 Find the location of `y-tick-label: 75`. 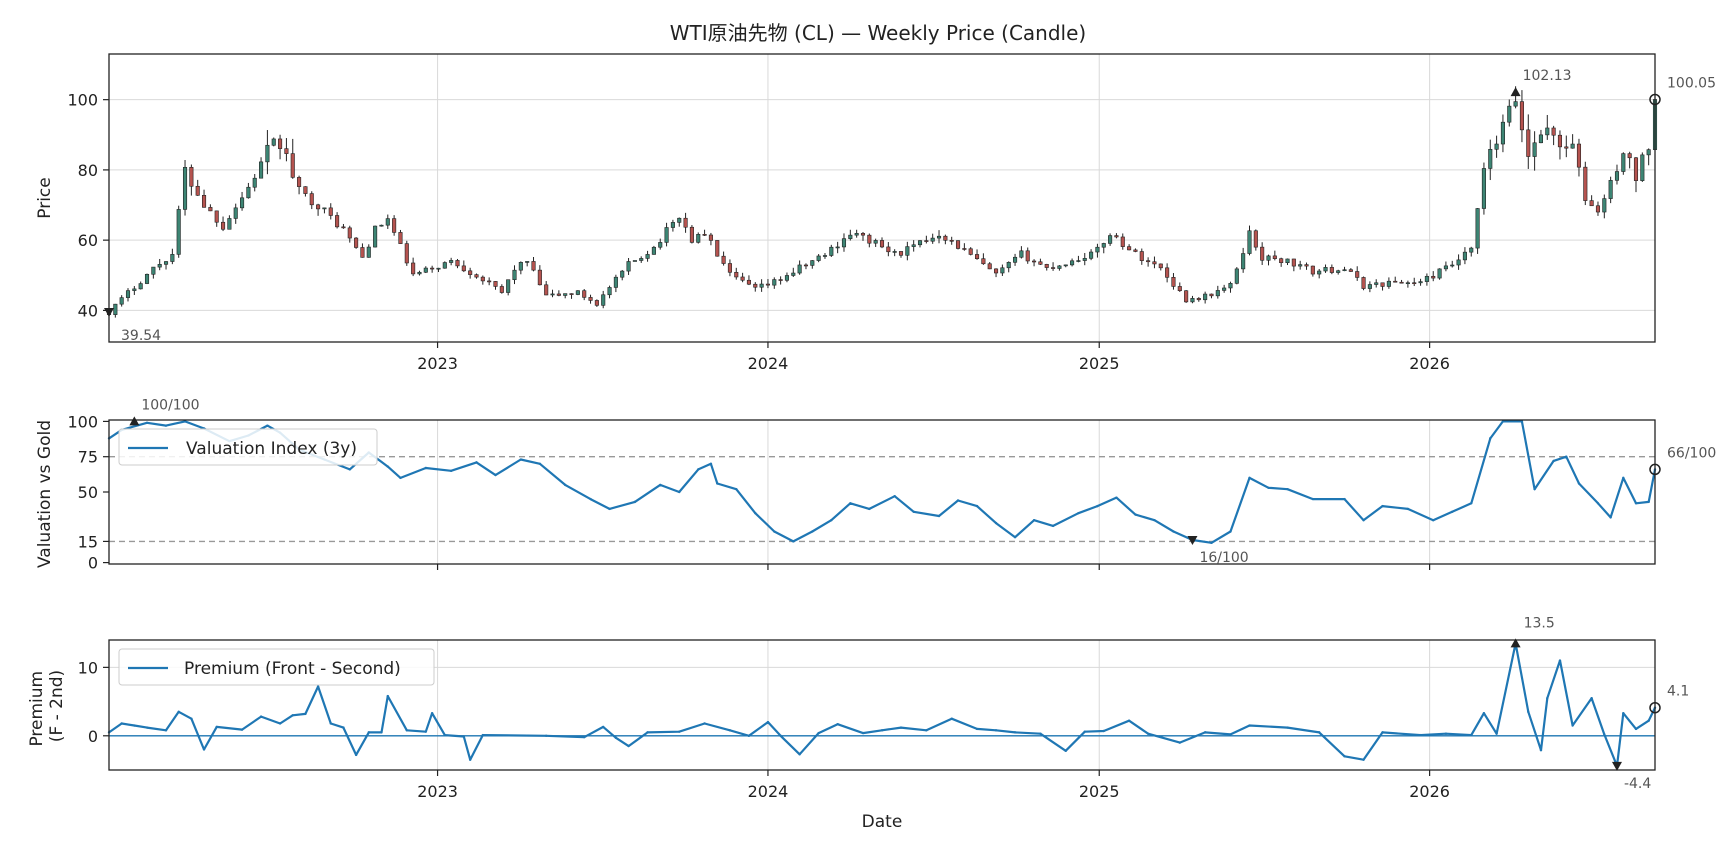

y-tick-label: 75 is located at coordinates (88, 457).